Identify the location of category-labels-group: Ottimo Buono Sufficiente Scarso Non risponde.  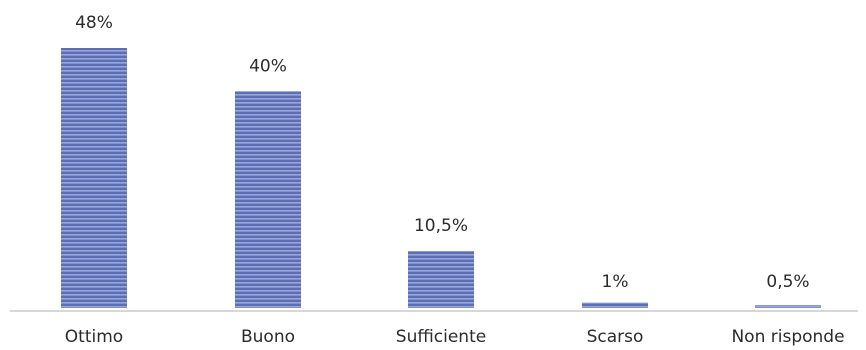
(455, 337).